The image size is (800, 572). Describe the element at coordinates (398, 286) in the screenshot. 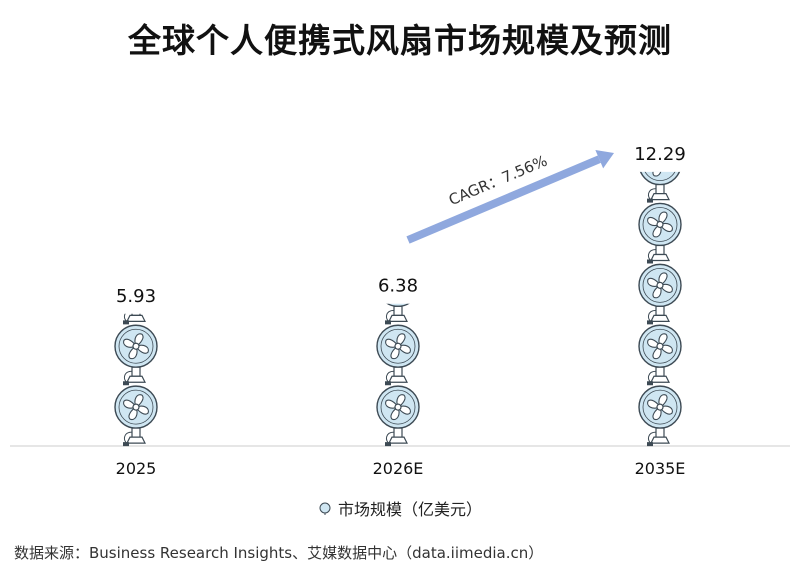

I see `data-label-2026E: 6.38` at that location.